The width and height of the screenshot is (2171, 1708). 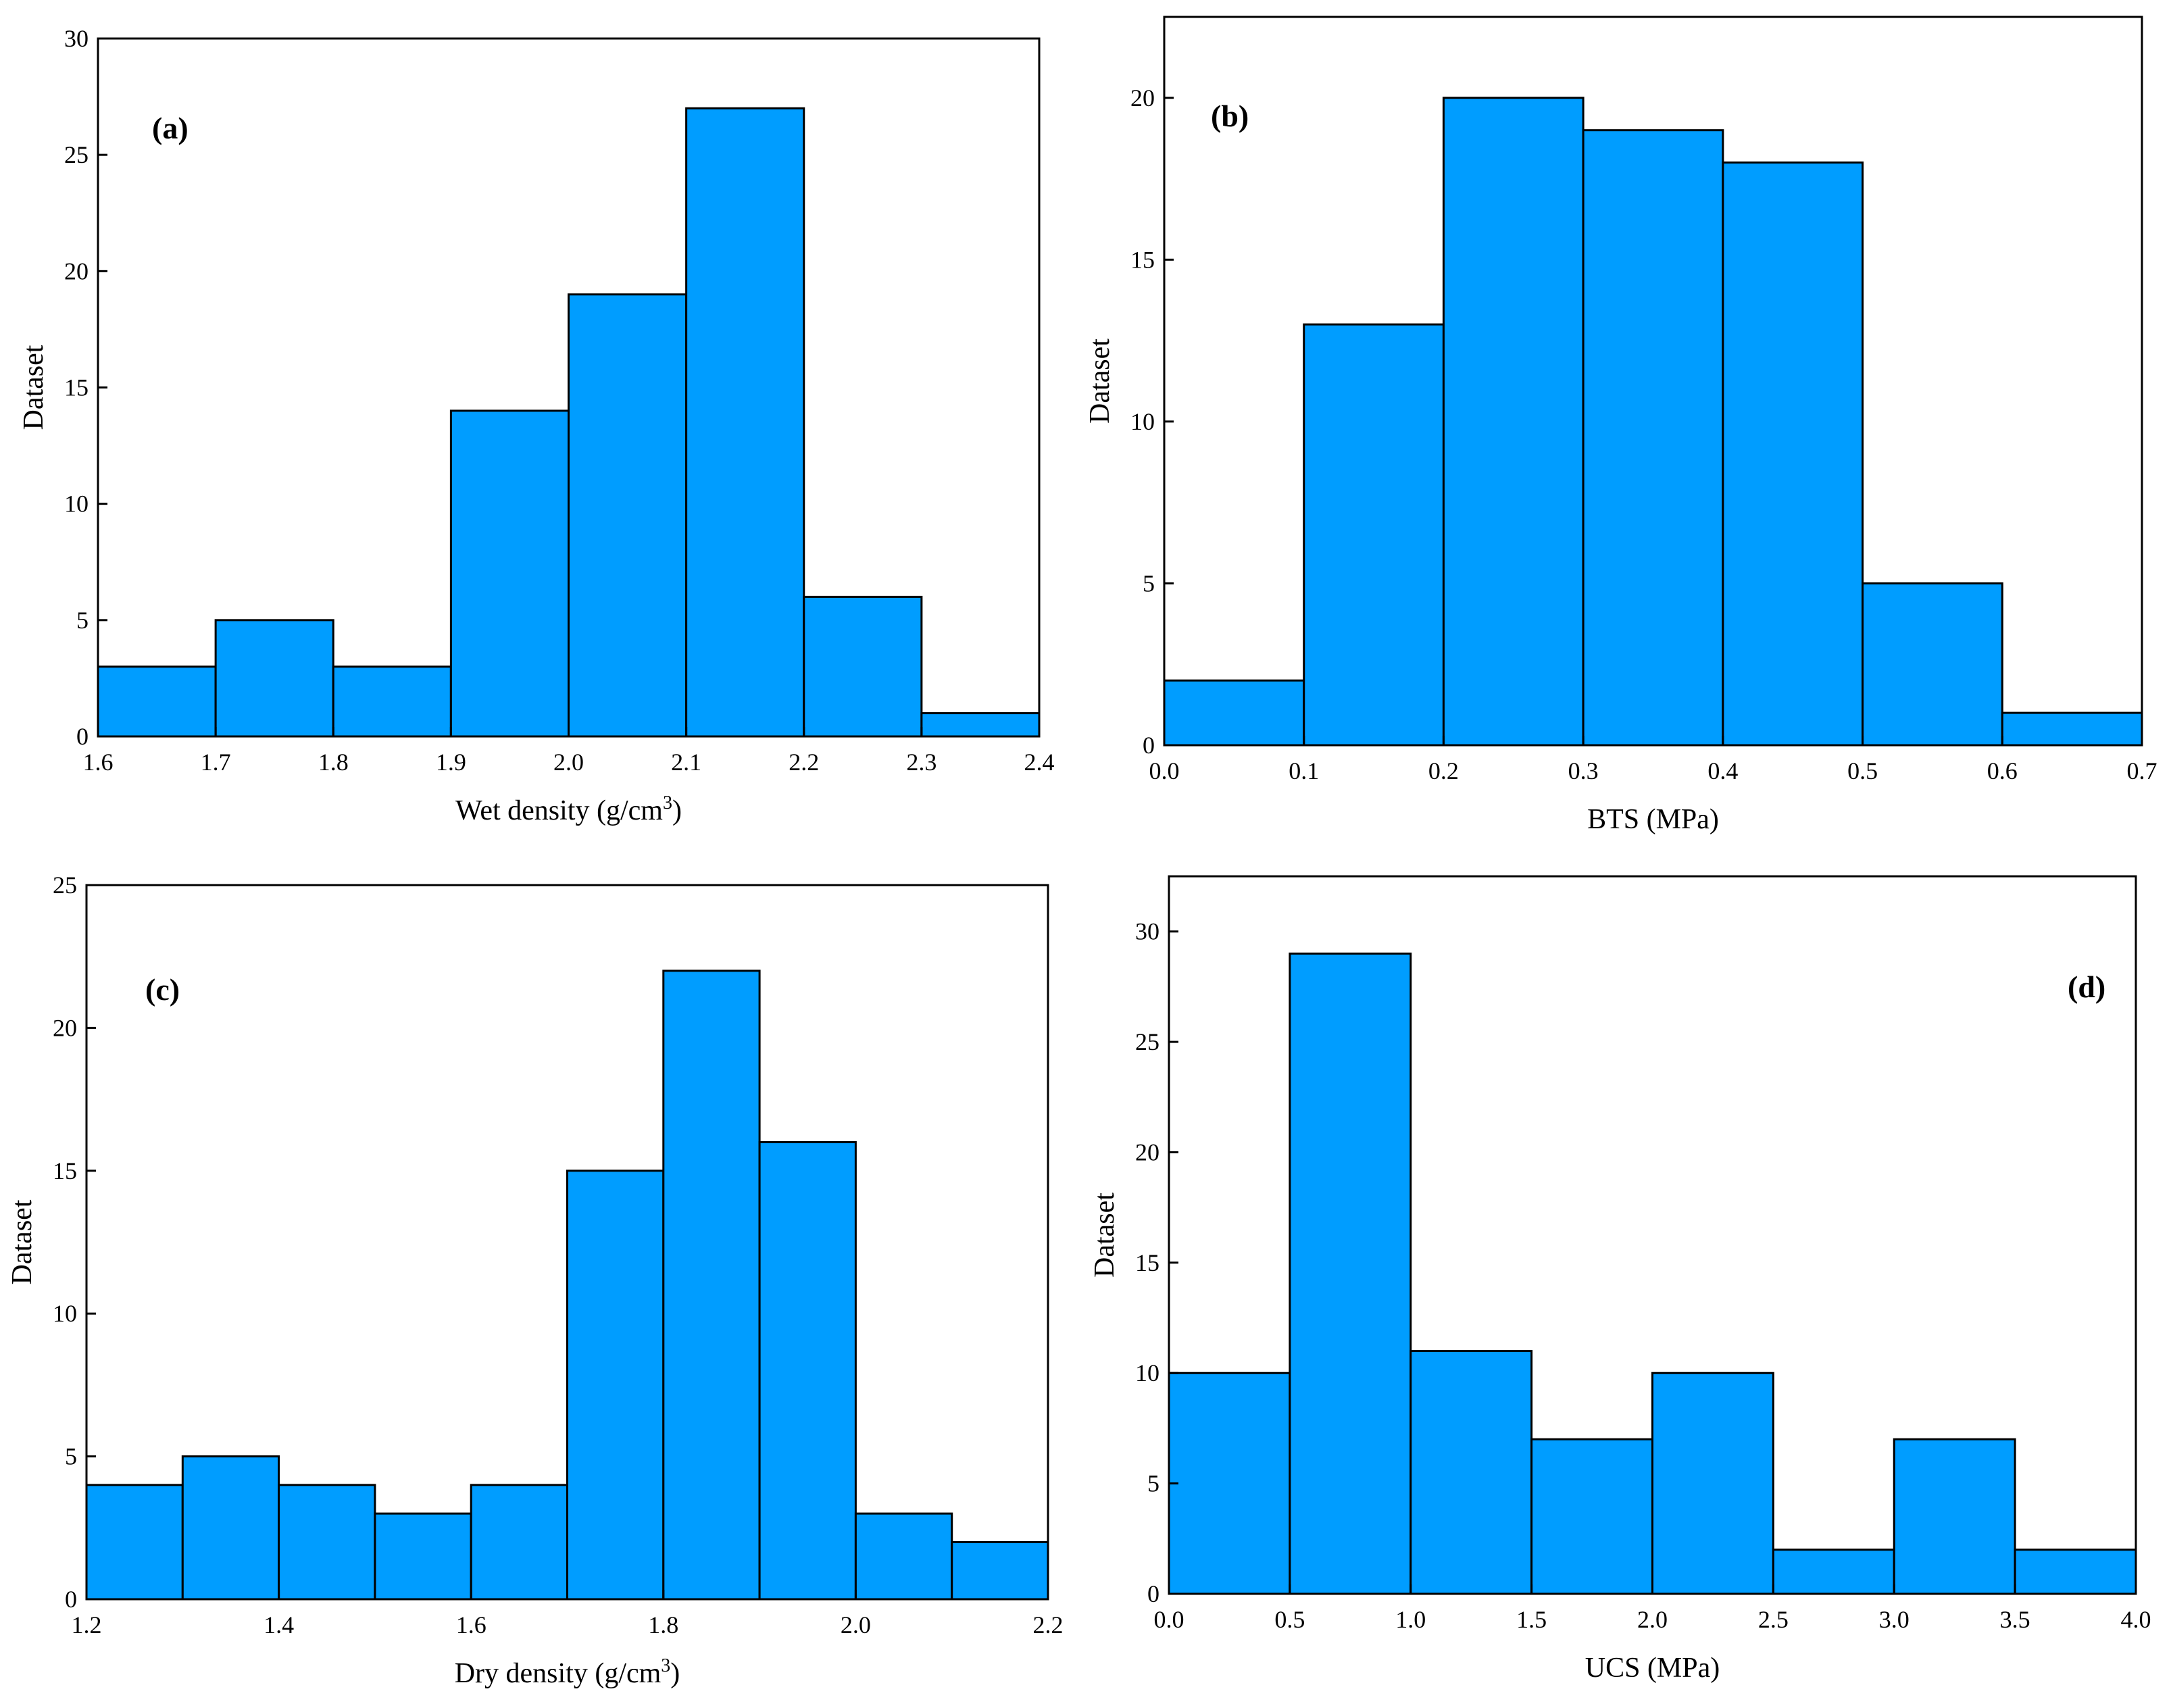 What do you see at coordinates (1147, 932) in the screenshot?
I see `panel-d-y-tick-label: 30` at bounding box center [1147, 932].